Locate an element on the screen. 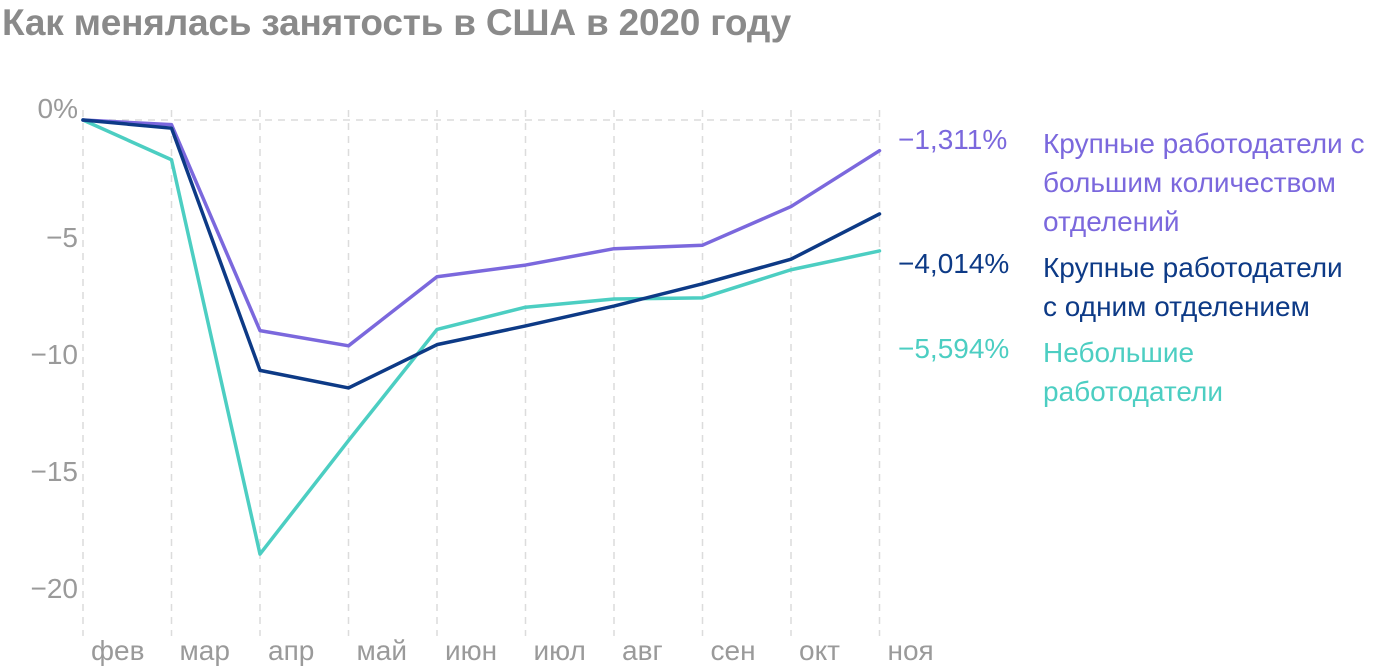  x-tick-label: май is located at coordinates (382, 650).